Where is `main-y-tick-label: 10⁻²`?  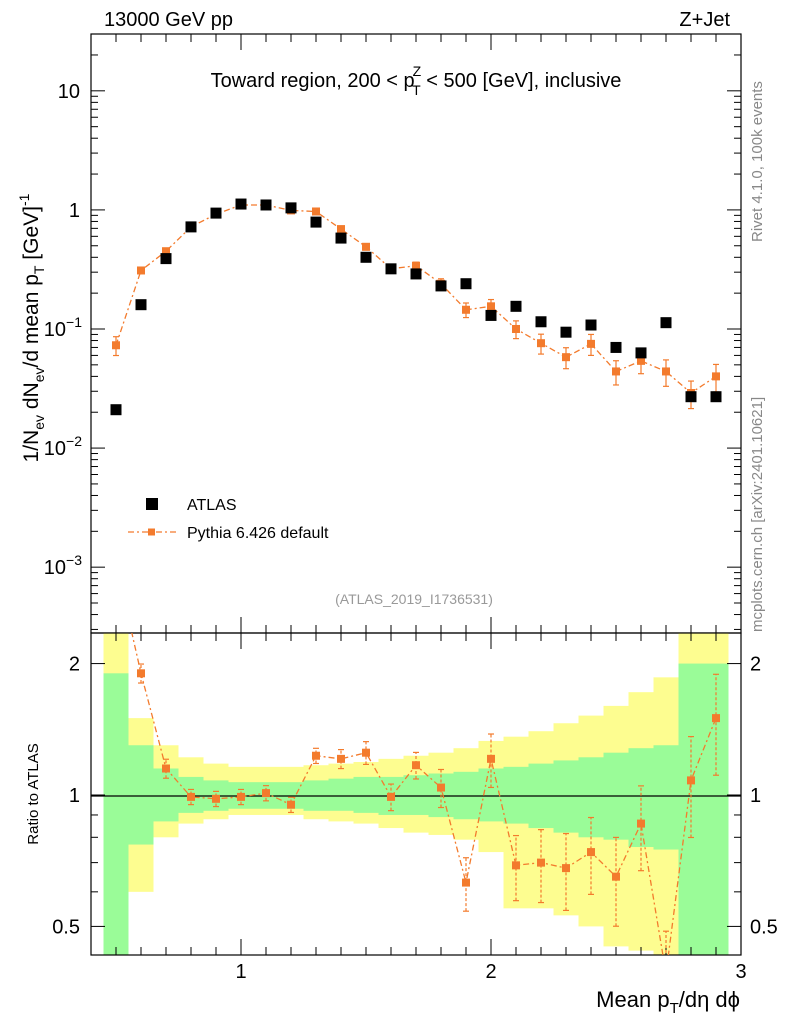 main-y-tick-label: 10⁻² is located at coordinates (63, 446).